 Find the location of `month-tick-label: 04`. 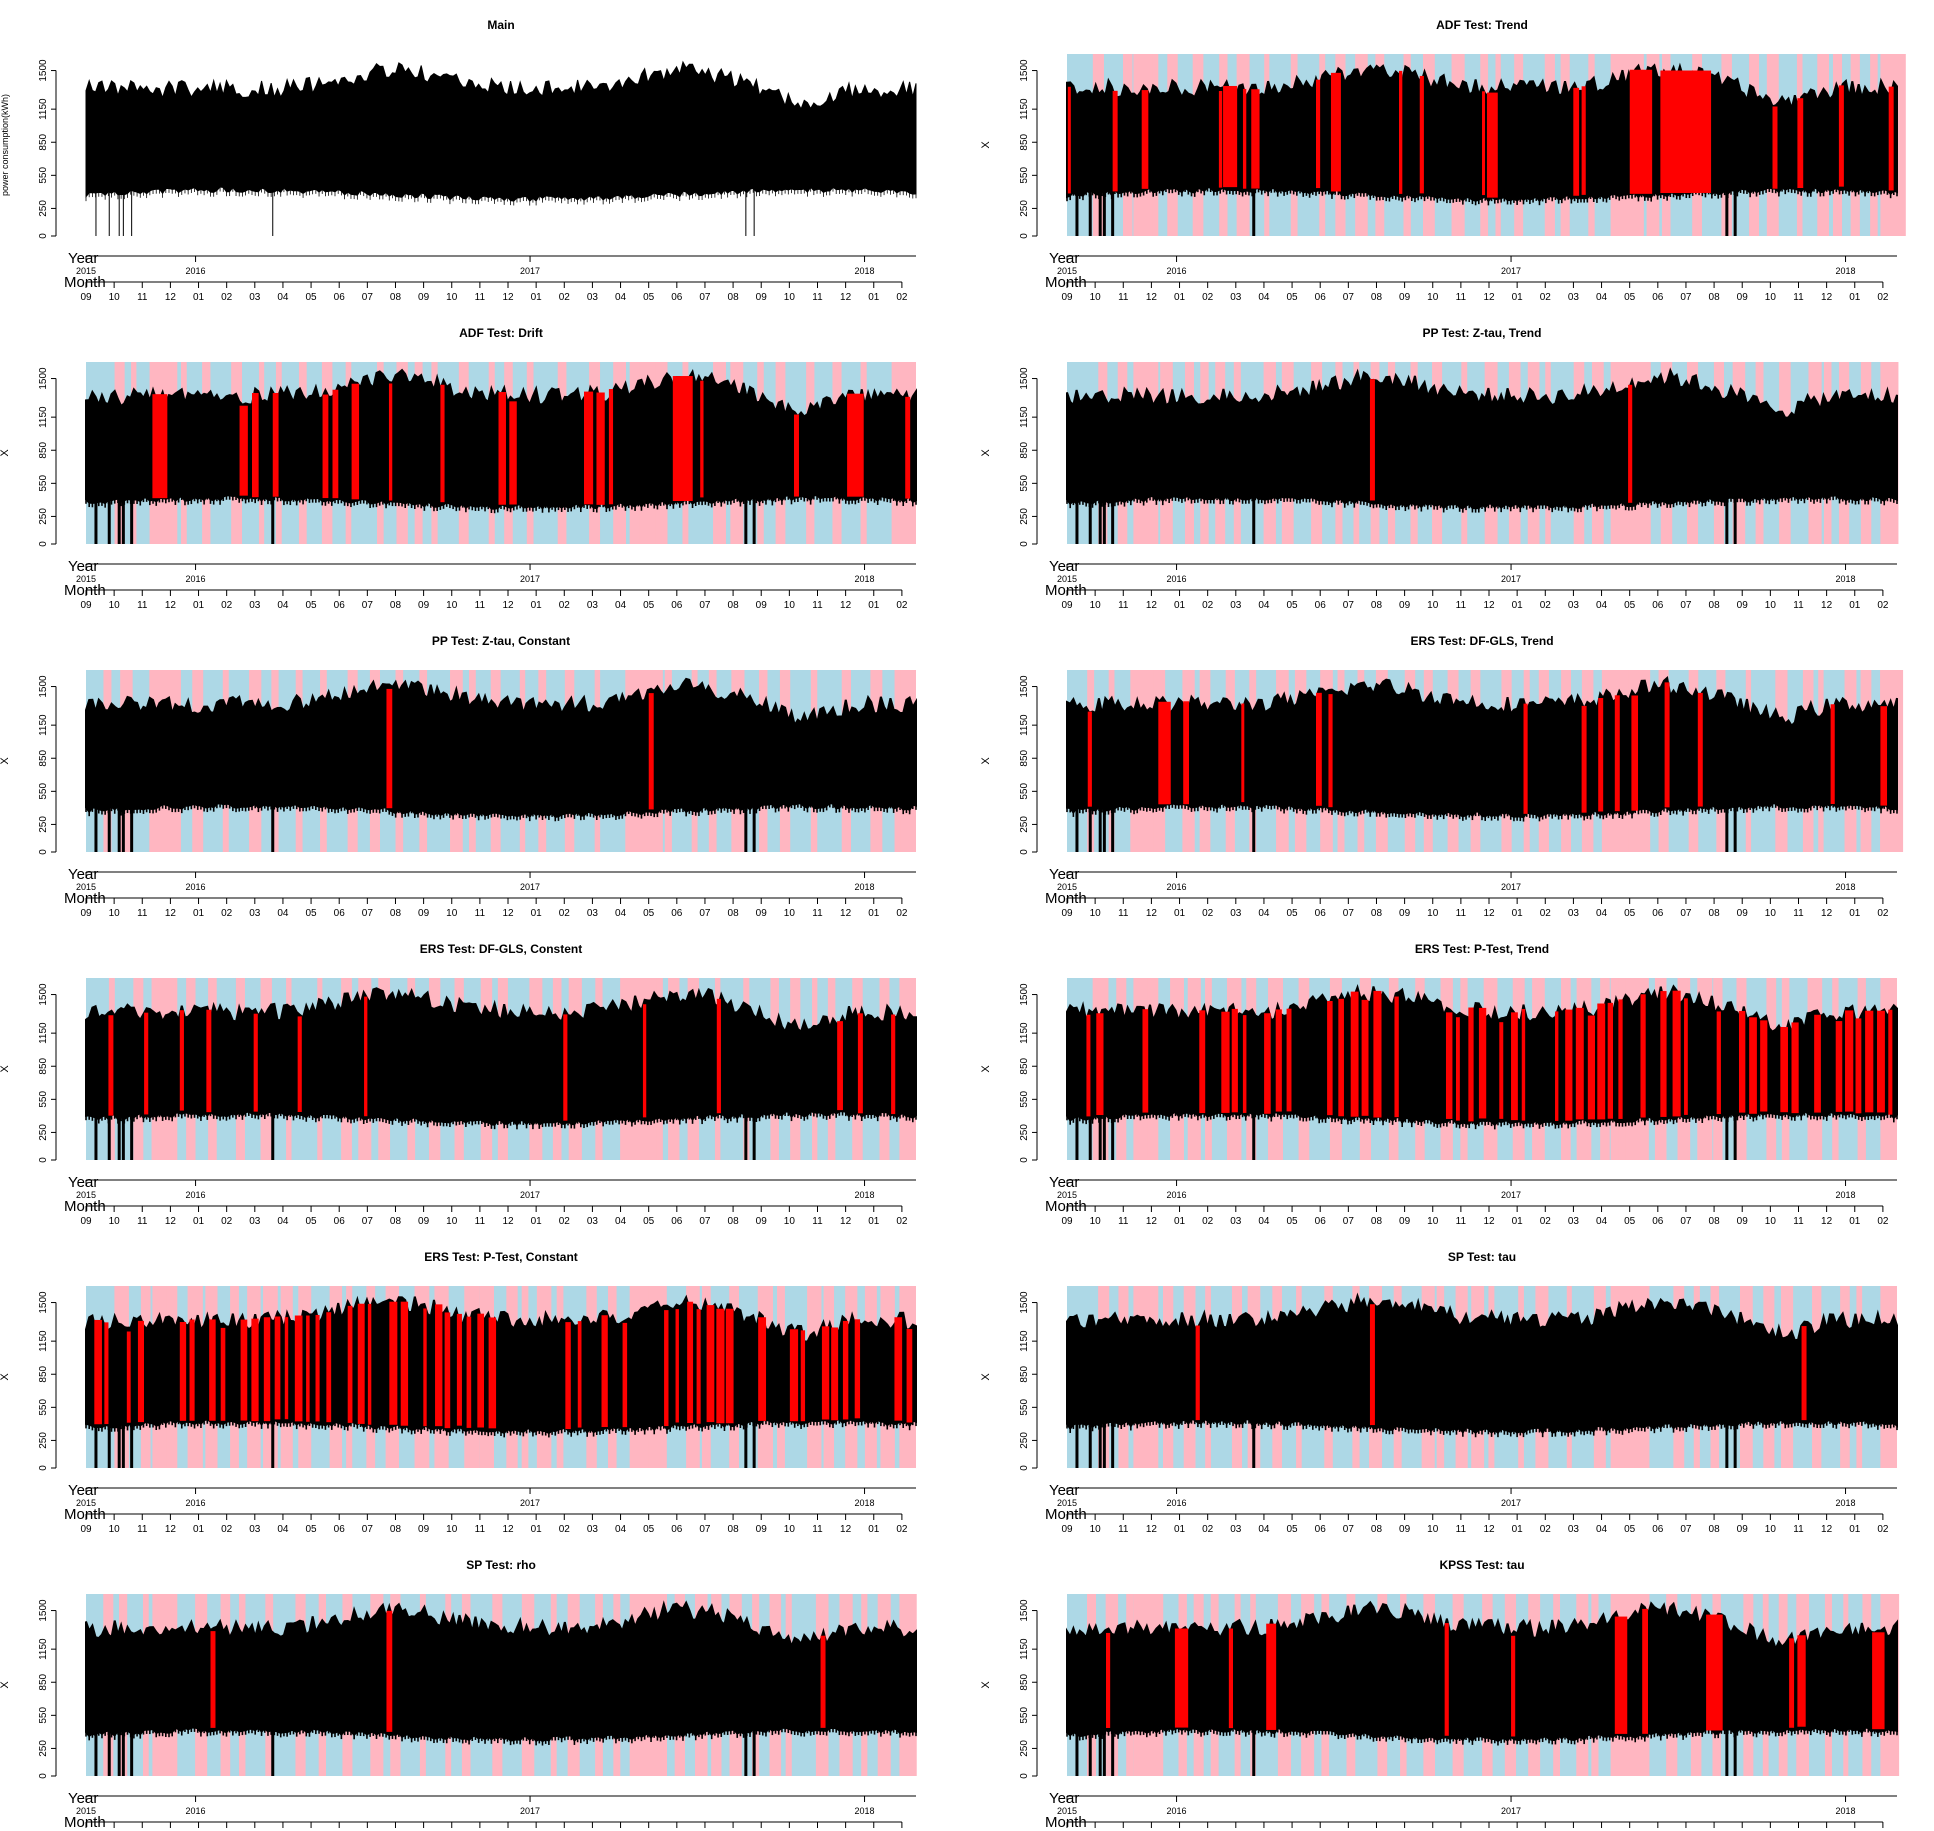

month-tick-label: 04 is located at coordinates (621, 605).